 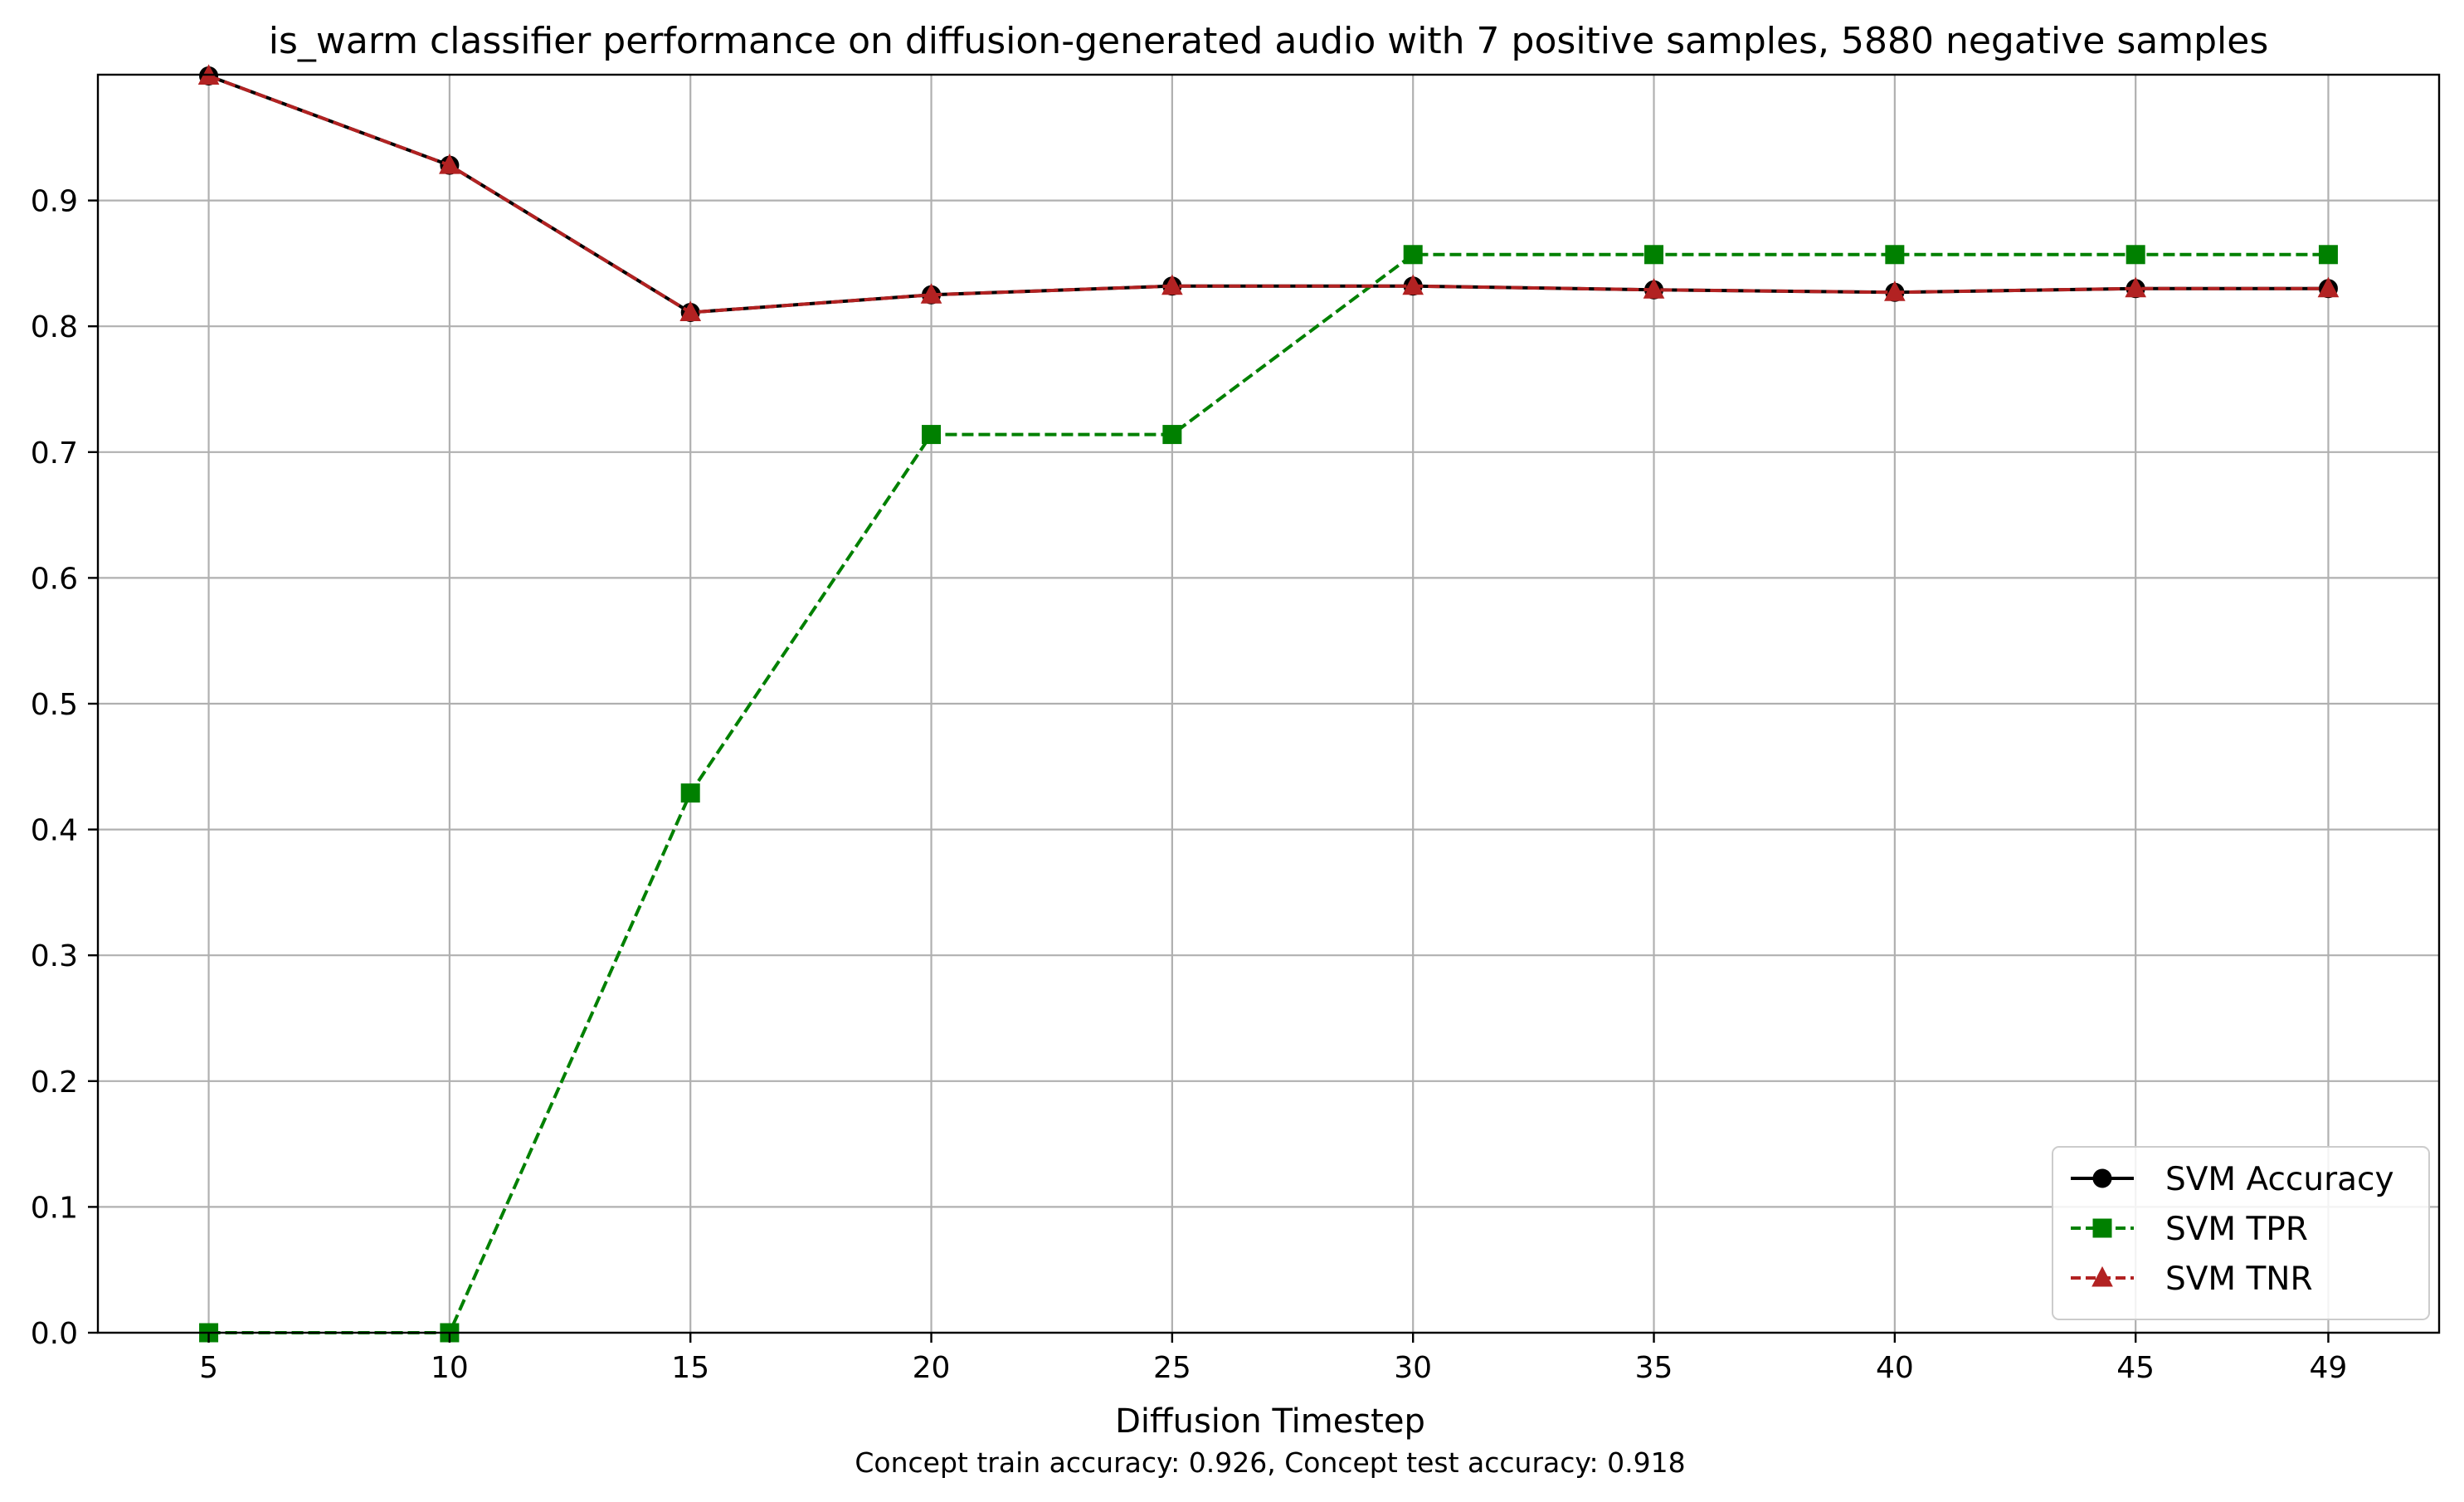 I want to click on y-tick-label: 0.5, so click(x=54, y=705).